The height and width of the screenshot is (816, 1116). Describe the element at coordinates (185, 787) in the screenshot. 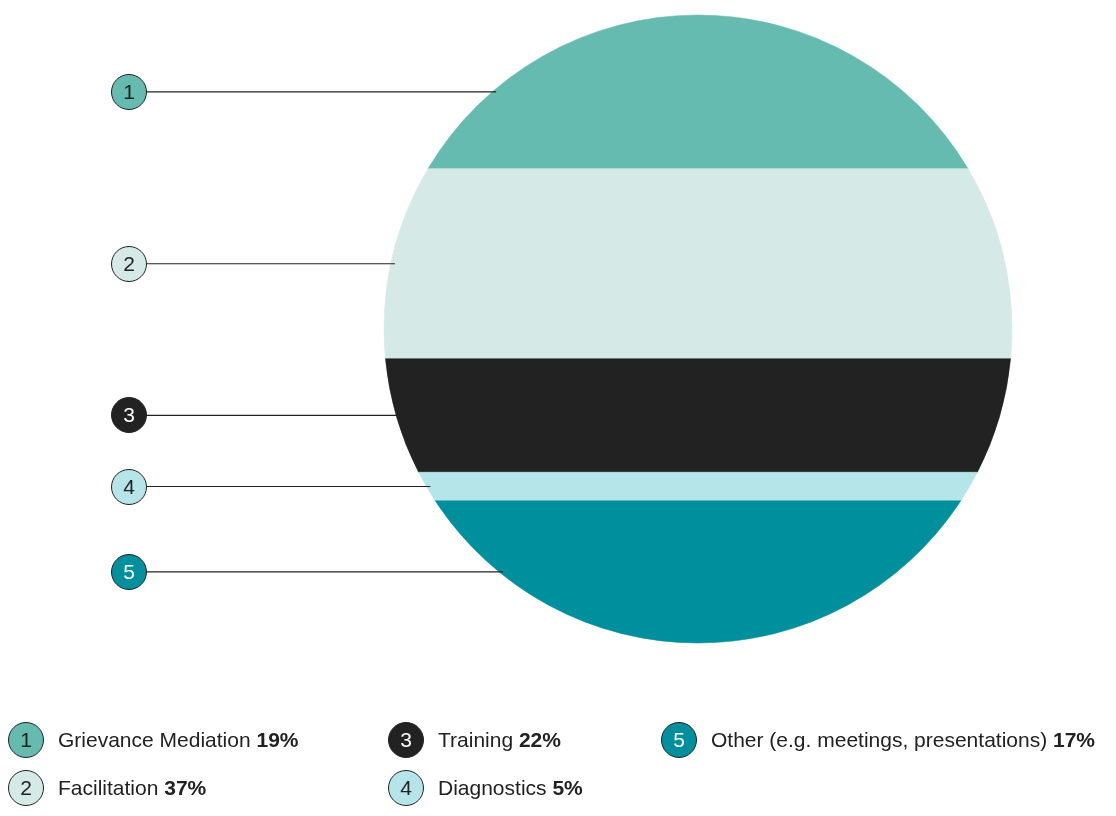

I see `data-label: 37%` at that location.